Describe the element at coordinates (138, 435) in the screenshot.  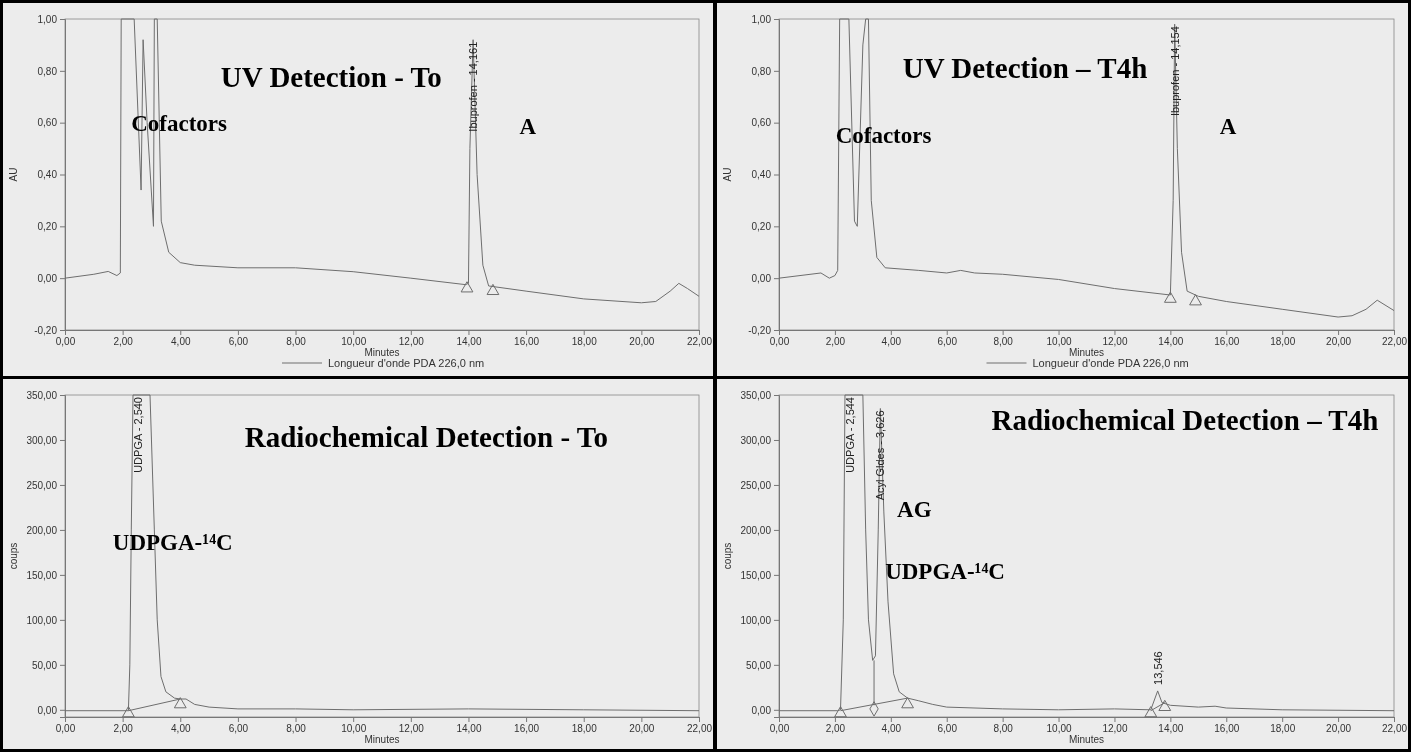
I see `annotation: UDPGA - 2,540` at that location.